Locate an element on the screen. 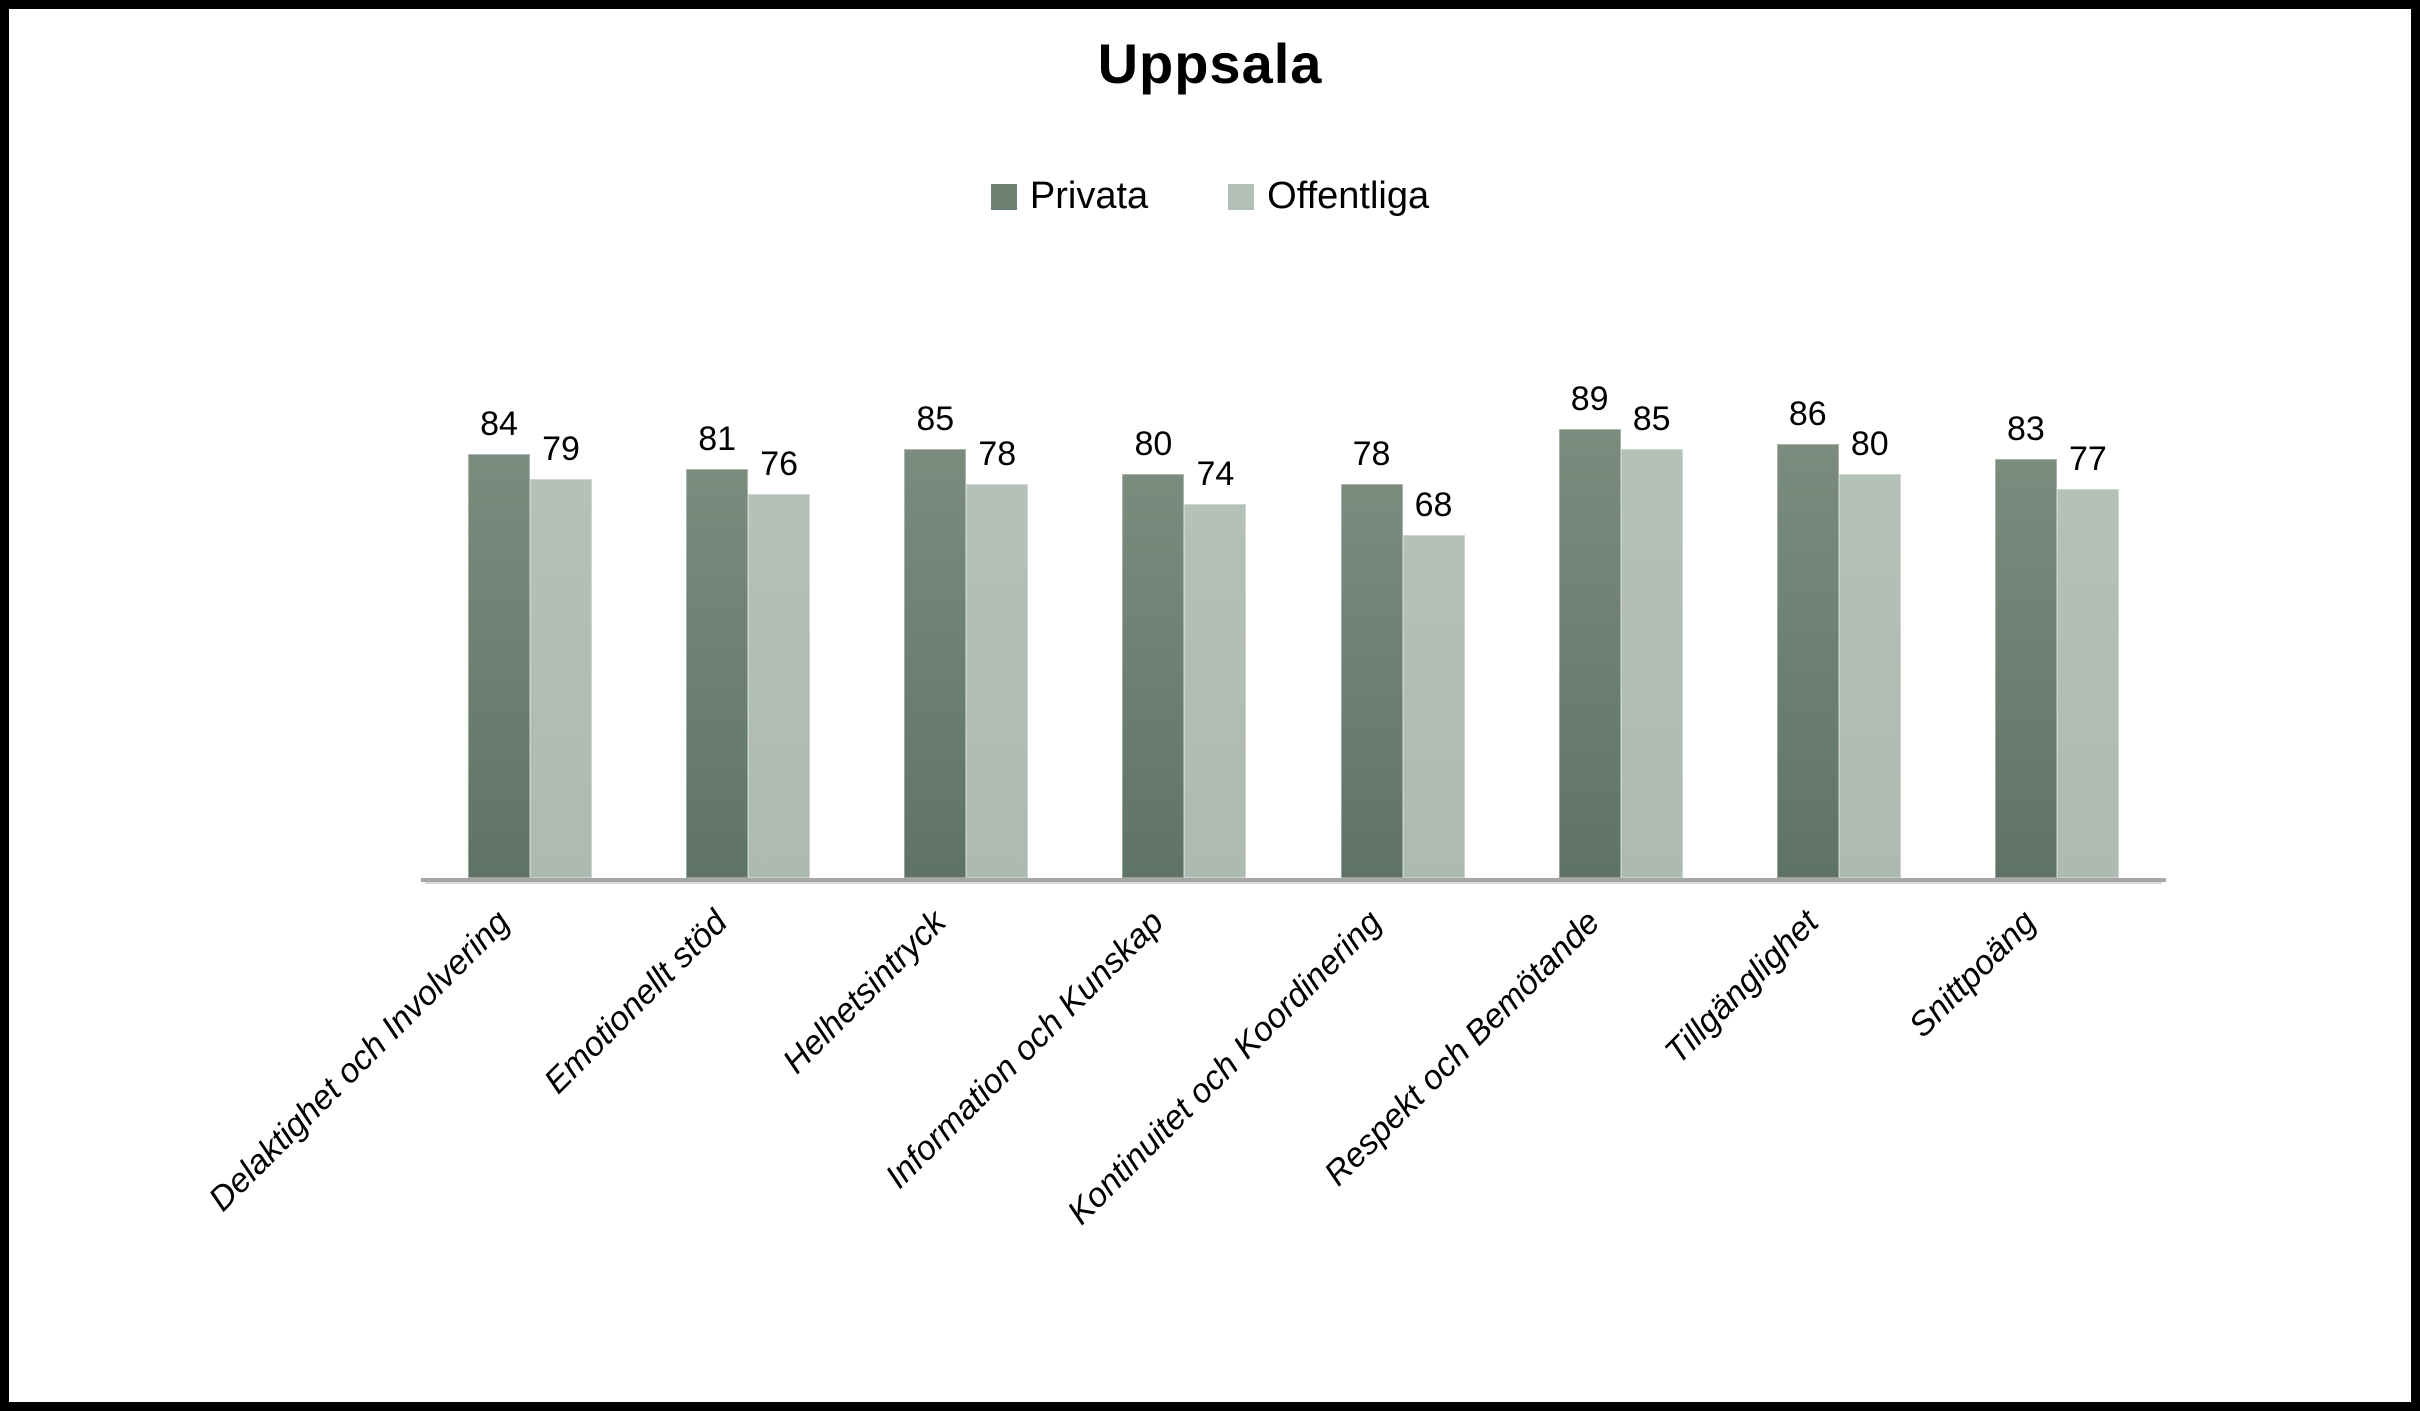 This screenshot has height=1411, width=2420. category-label-cell-6: Respekt och Bemötande is located at coordinates (1523, 1145).